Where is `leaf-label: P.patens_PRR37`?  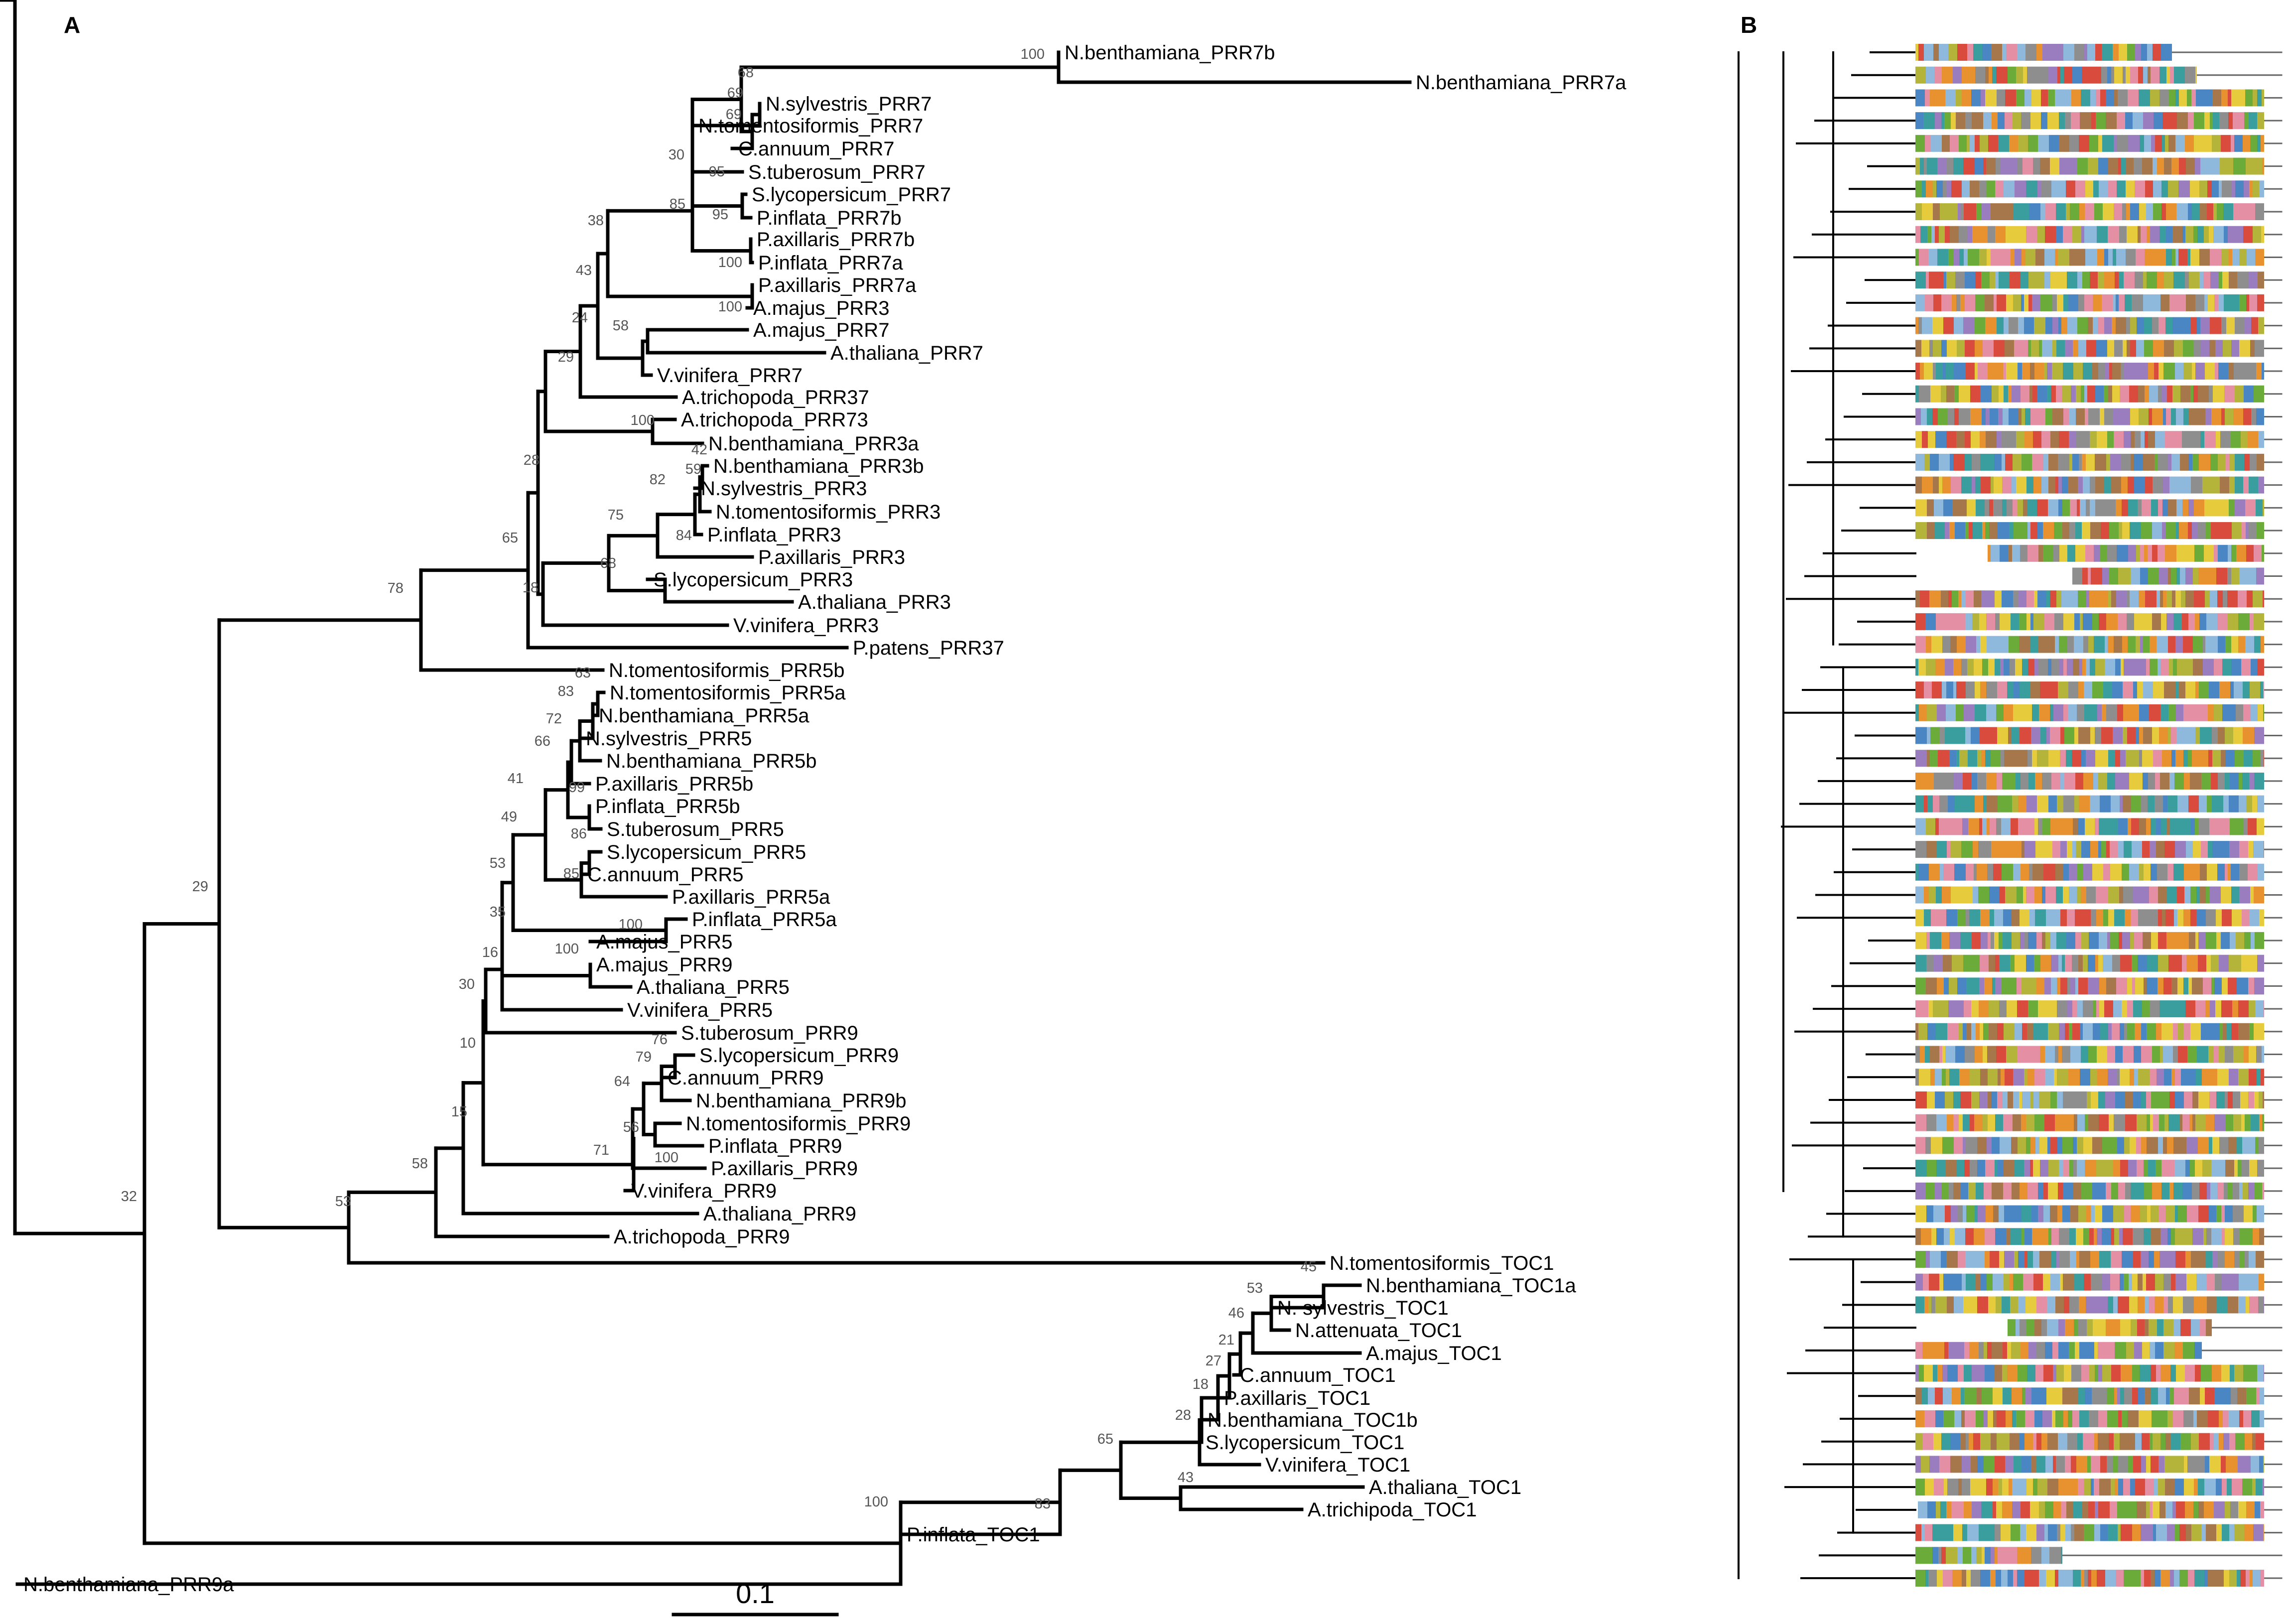
leaf-label: P.patens_PRR37 is located at coordinates (928, 648).